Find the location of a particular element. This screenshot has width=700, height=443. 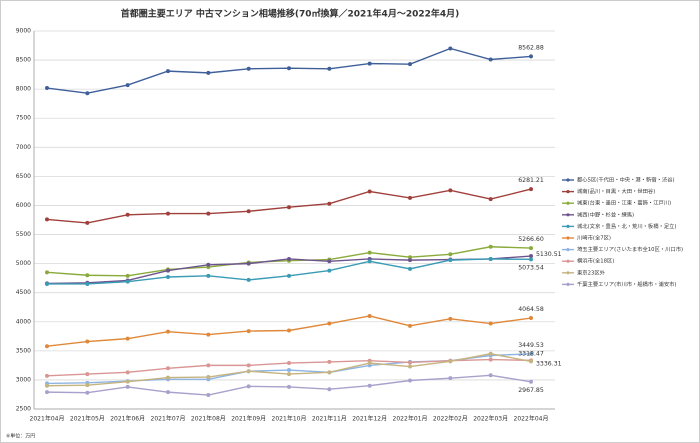

x-tick-label: 2021年08月 is located at coordinates (208, 419).